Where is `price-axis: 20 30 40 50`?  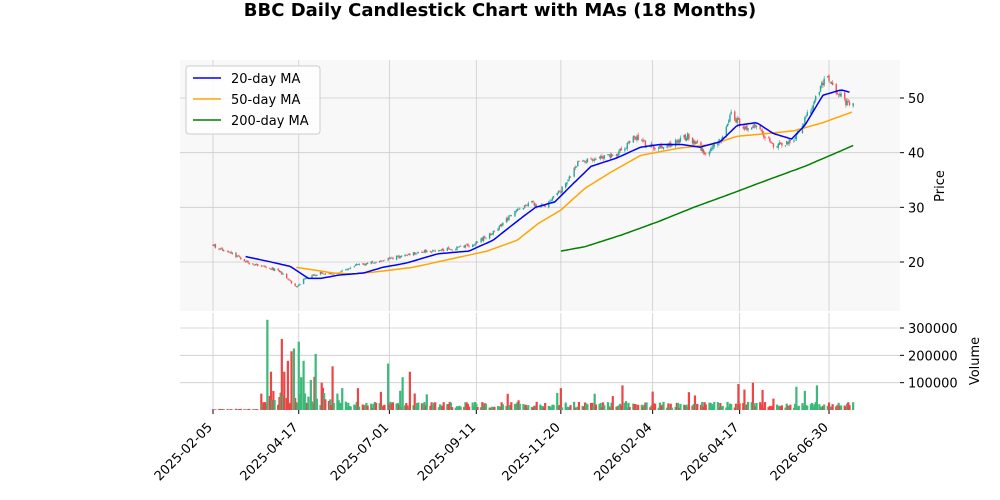
price-axis: 20 30 40 50 is located at coordinates (912, 181).